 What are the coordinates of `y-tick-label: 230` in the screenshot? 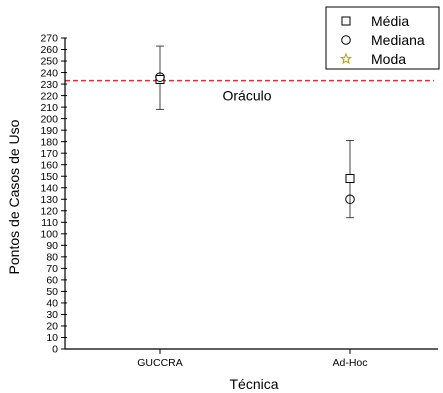 It's located at (49, 85).